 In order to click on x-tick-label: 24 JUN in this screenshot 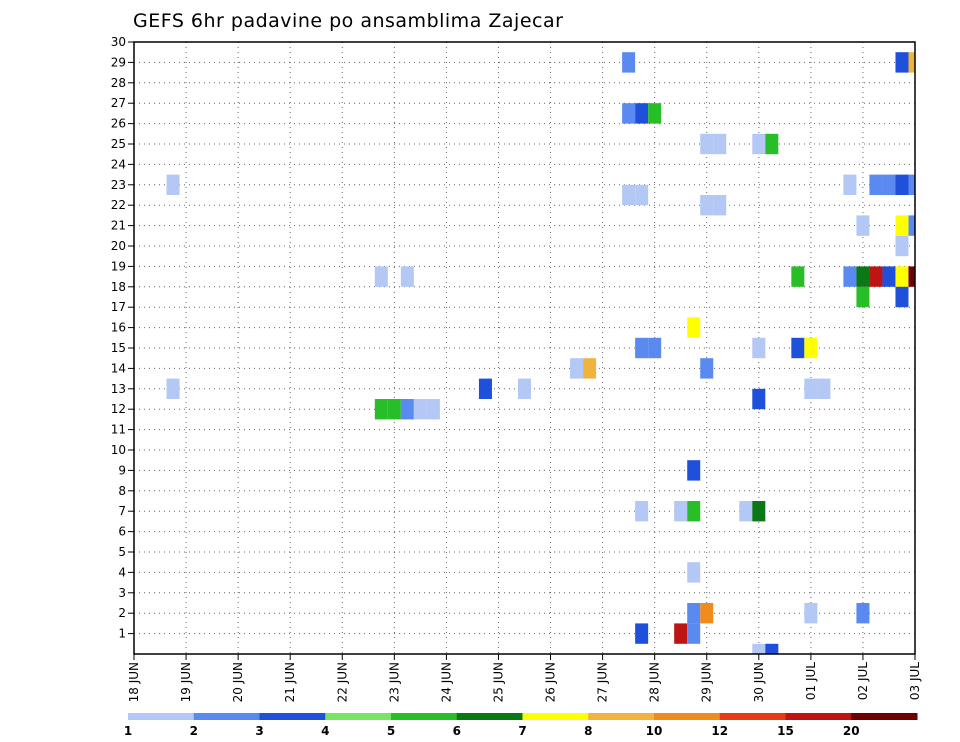, I will do `click(446, 682)`.